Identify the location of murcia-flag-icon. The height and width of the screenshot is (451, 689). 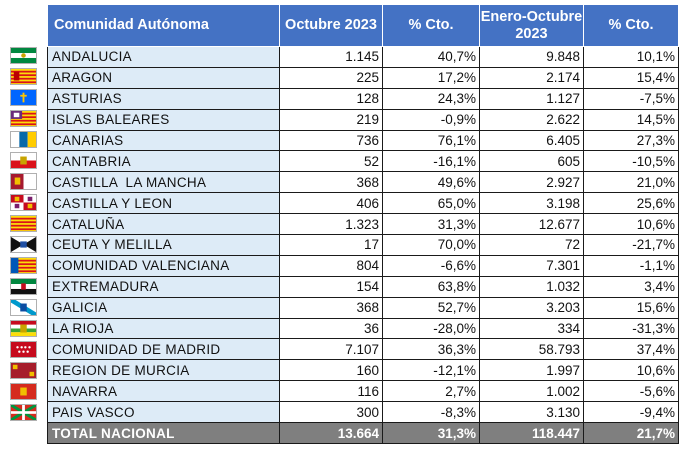
(23, 370).